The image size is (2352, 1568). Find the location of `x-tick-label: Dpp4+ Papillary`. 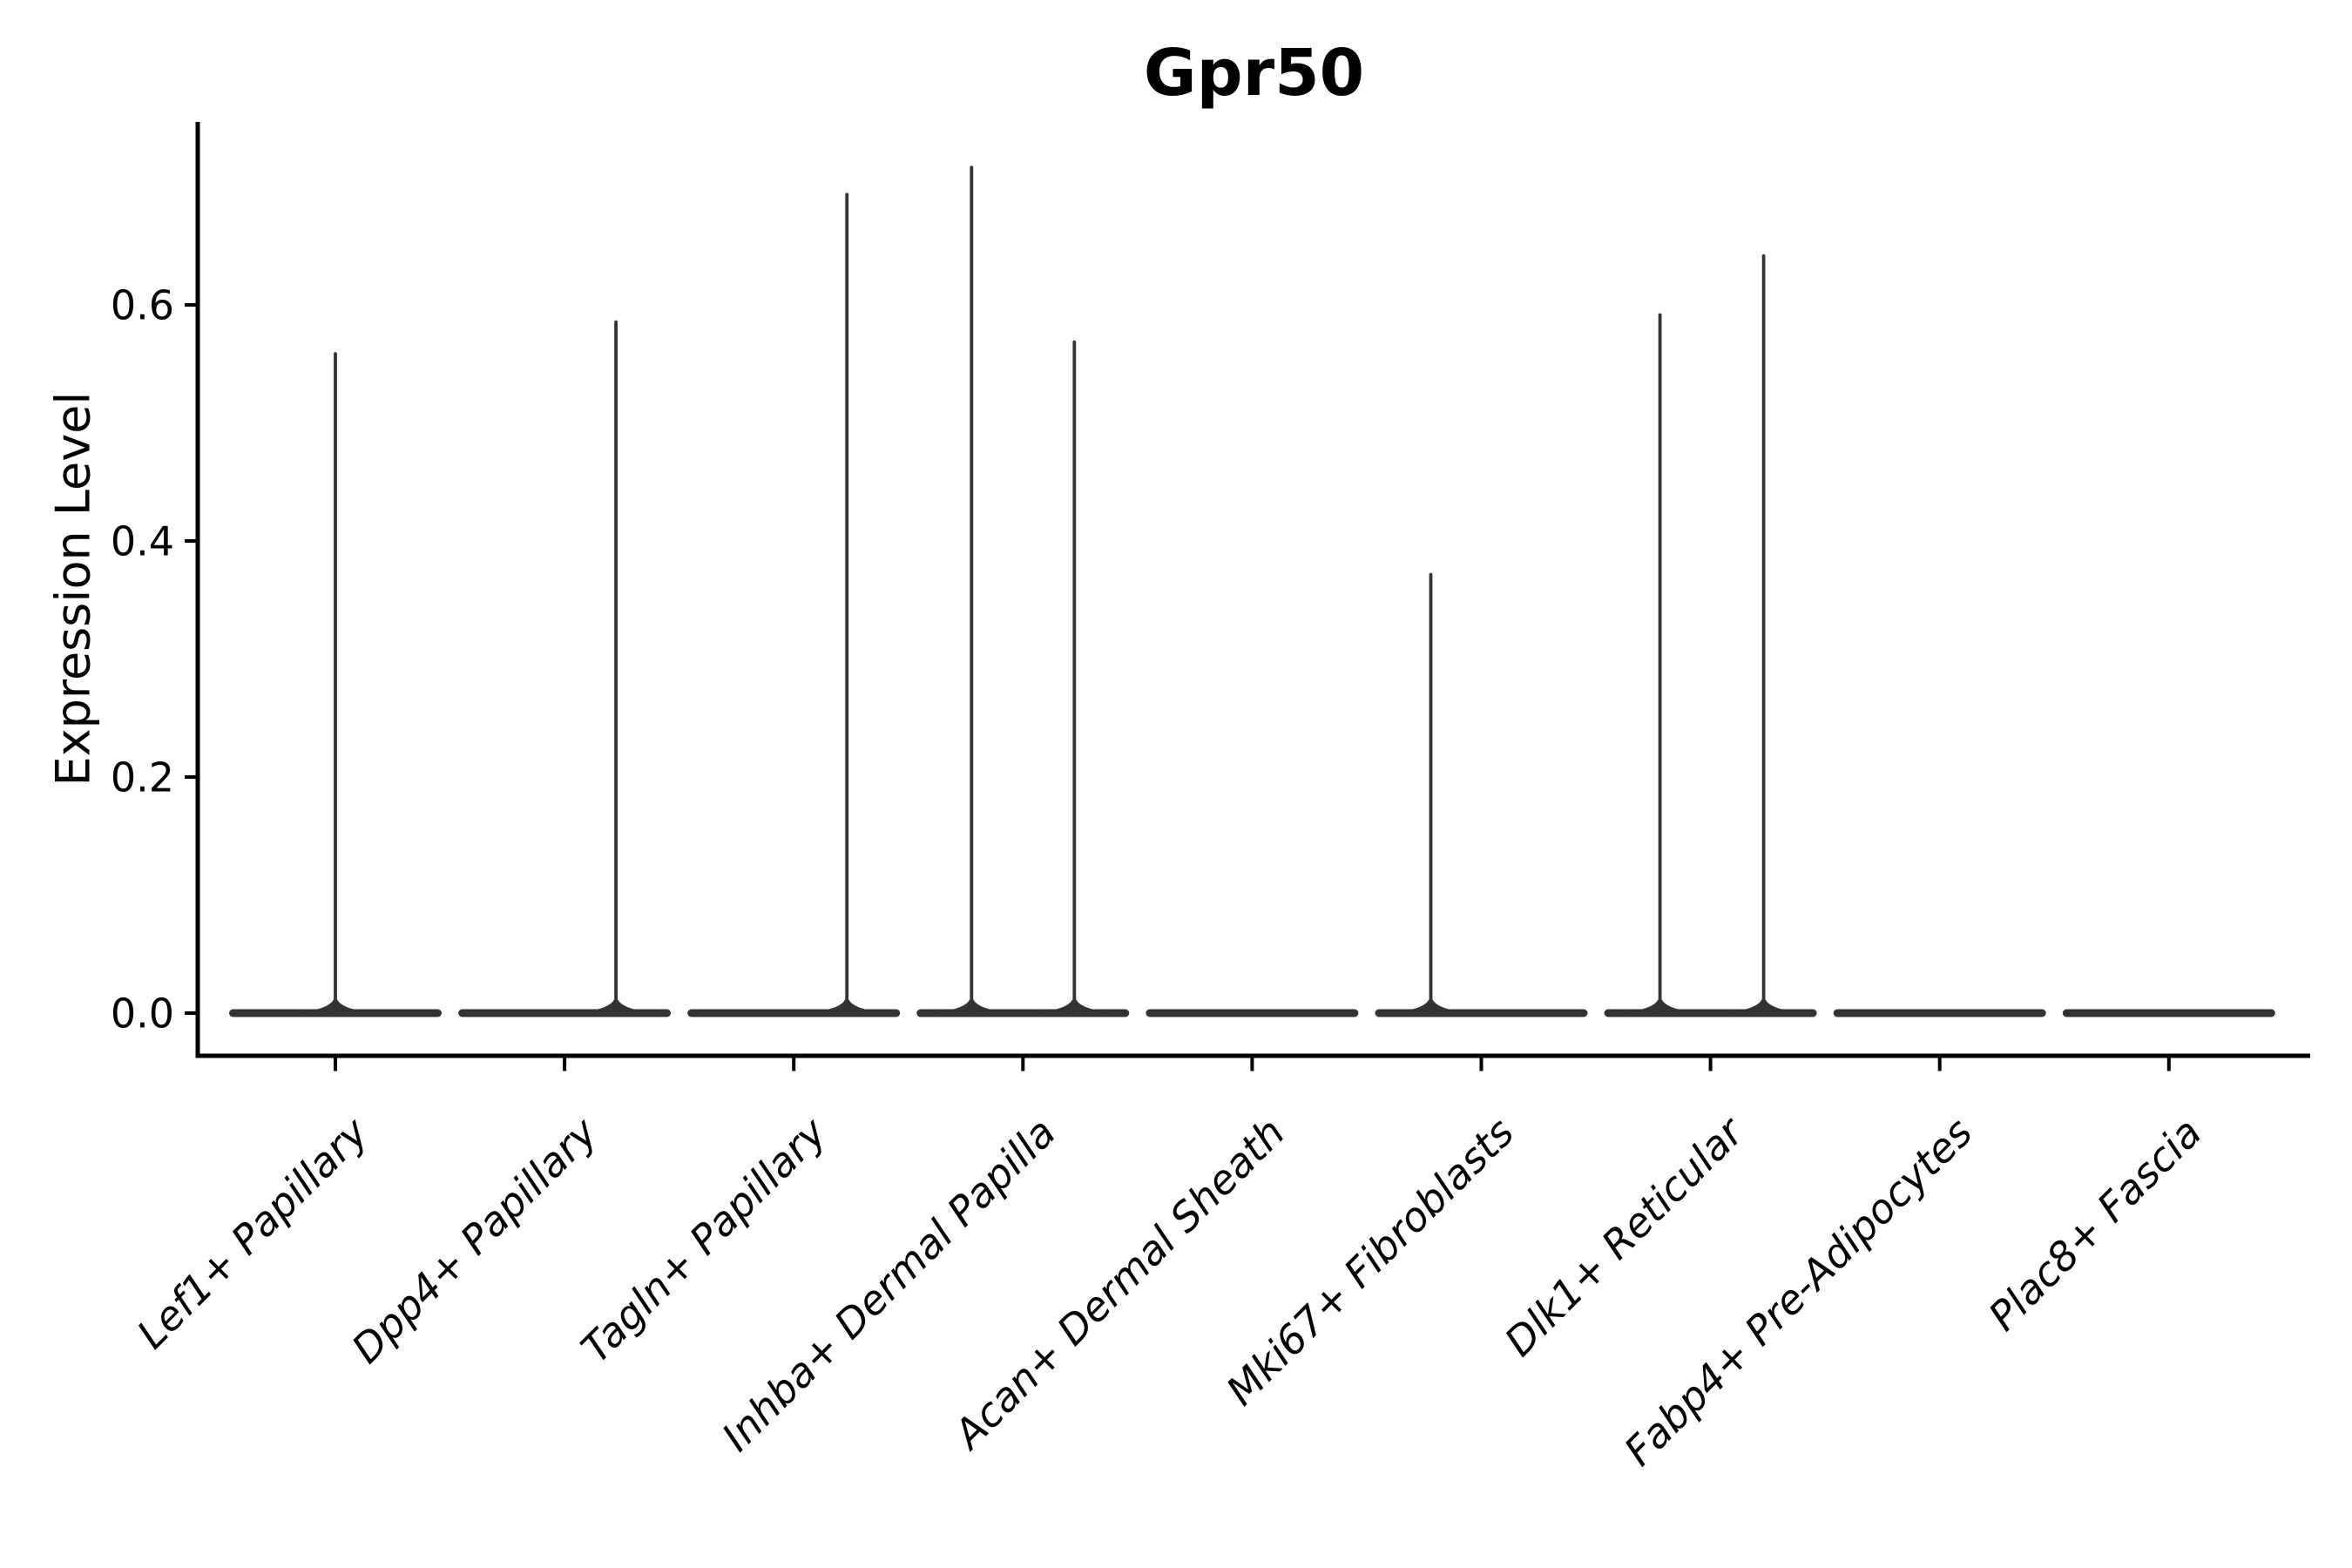

x-tick-label: Dpp4+ Papillary is located at coordinates (474, 1240).